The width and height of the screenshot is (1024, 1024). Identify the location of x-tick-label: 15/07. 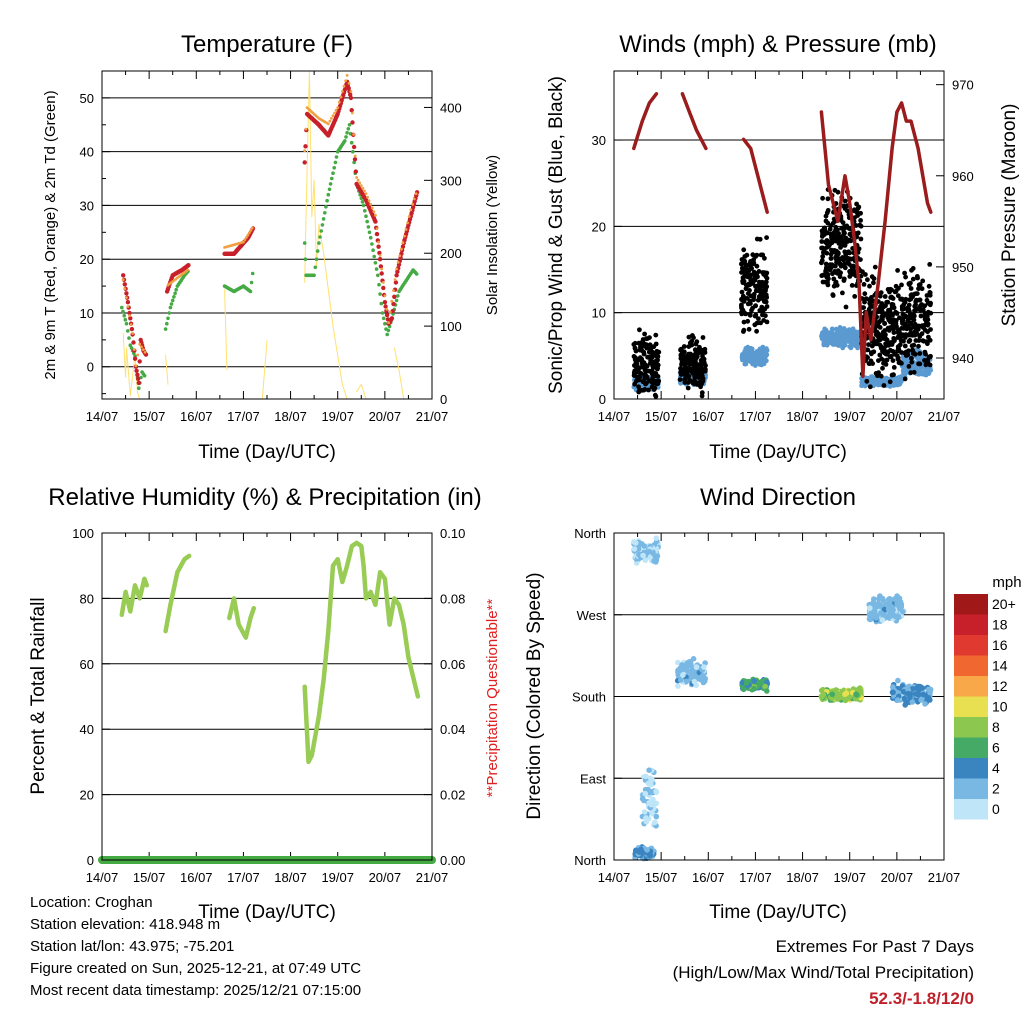
(661, 877).